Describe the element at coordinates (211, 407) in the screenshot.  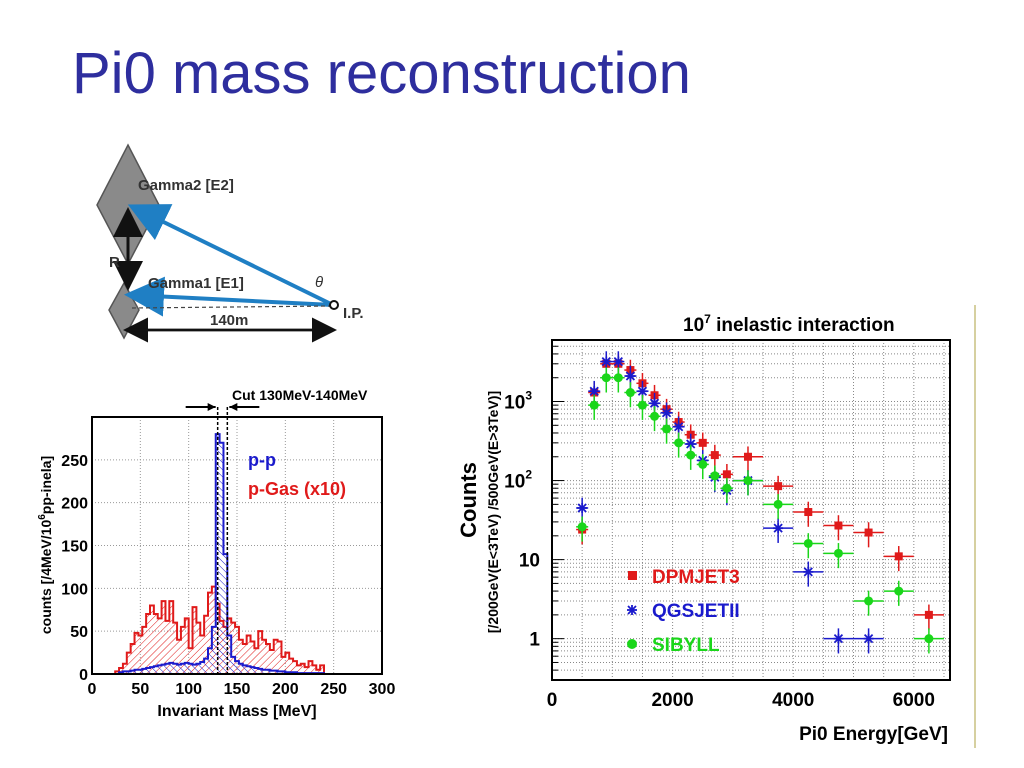
I see `cut-arrowhead-left` at that location.